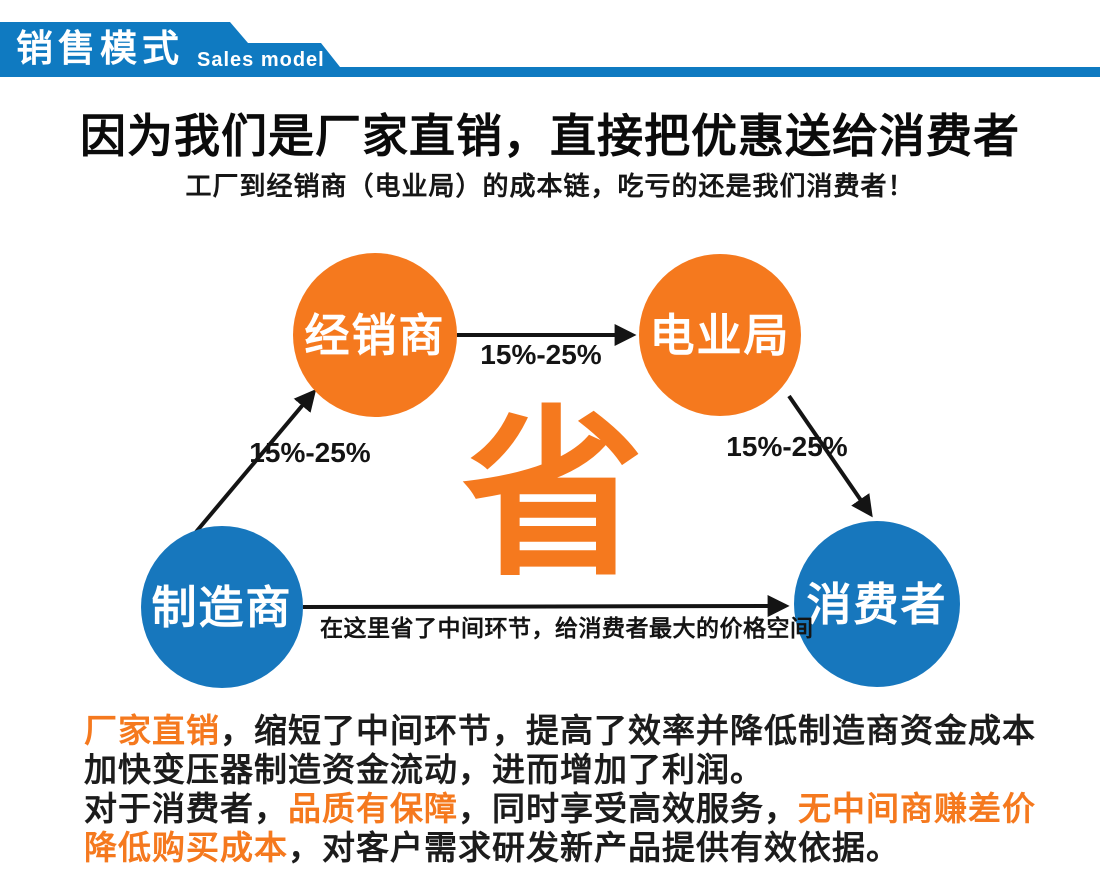 This screenshot has height=883, width=1100. I want to click on node-label-consumer: 消费者, so click(877, 604).